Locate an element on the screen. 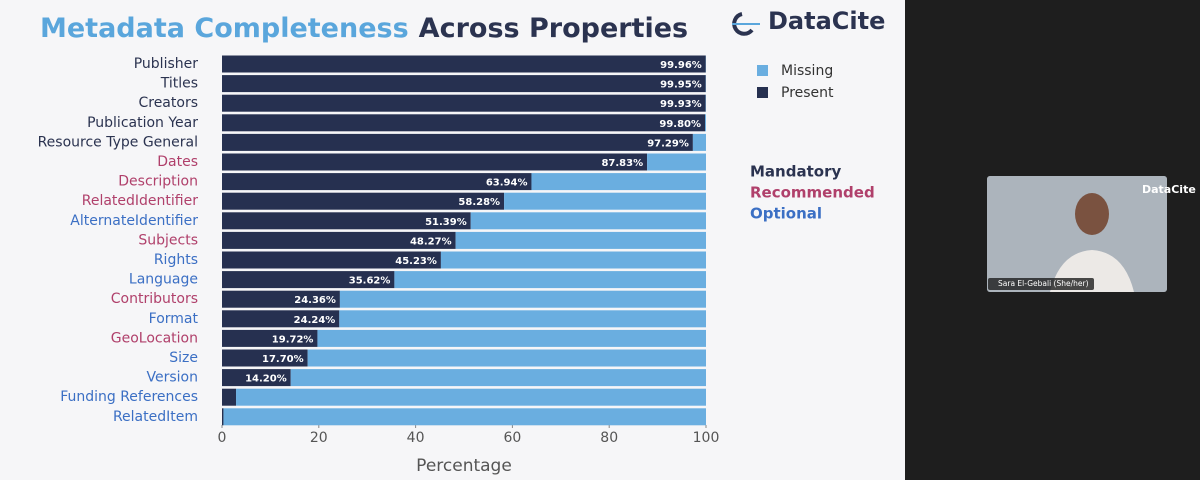 This screenshot has height=480, width=1200. data-label: 99.93% is located at coordinates (681, 104).